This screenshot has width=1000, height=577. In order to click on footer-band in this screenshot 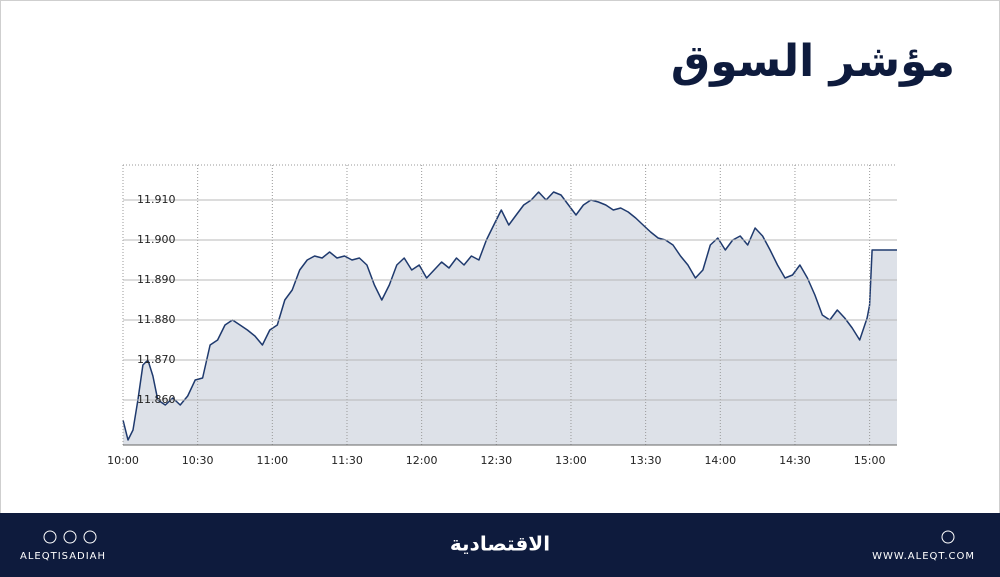, I will do `click(500, 545)`.